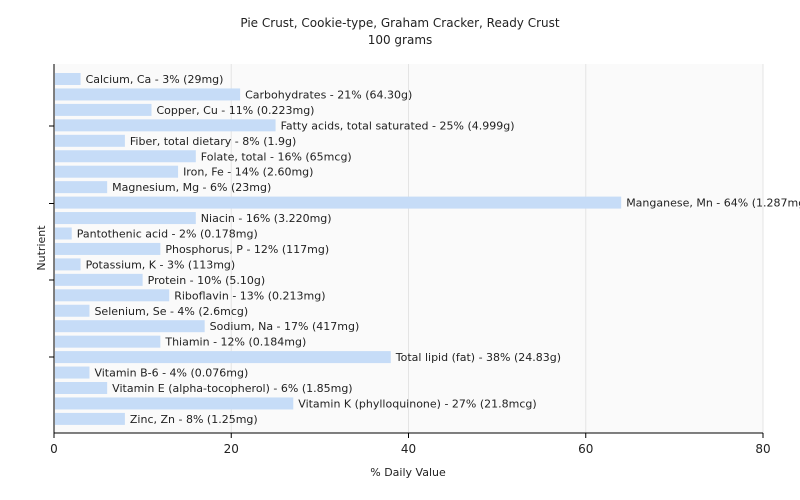 This screenshot has height=500, width=800. Describe the element at coordinates (54, 449) in the screenshot. I see `x-tick-label-0: 0` at that location.